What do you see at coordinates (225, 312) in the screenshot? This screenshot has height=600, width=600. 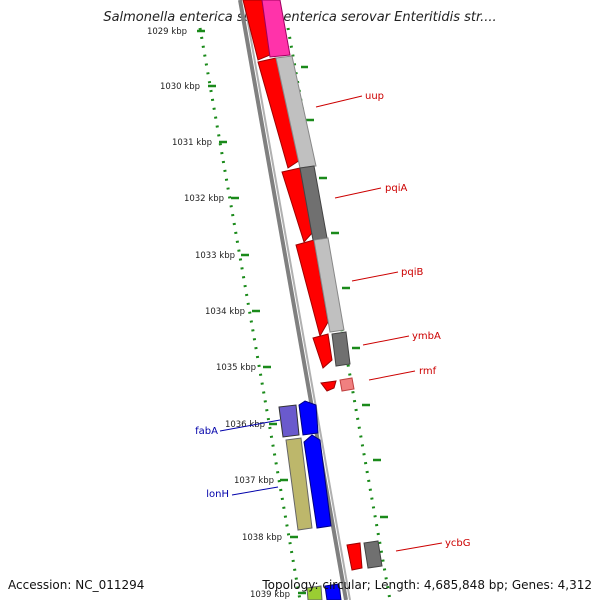 I see `tick-label: 1034 kbp` at bounding box center [225, 312].